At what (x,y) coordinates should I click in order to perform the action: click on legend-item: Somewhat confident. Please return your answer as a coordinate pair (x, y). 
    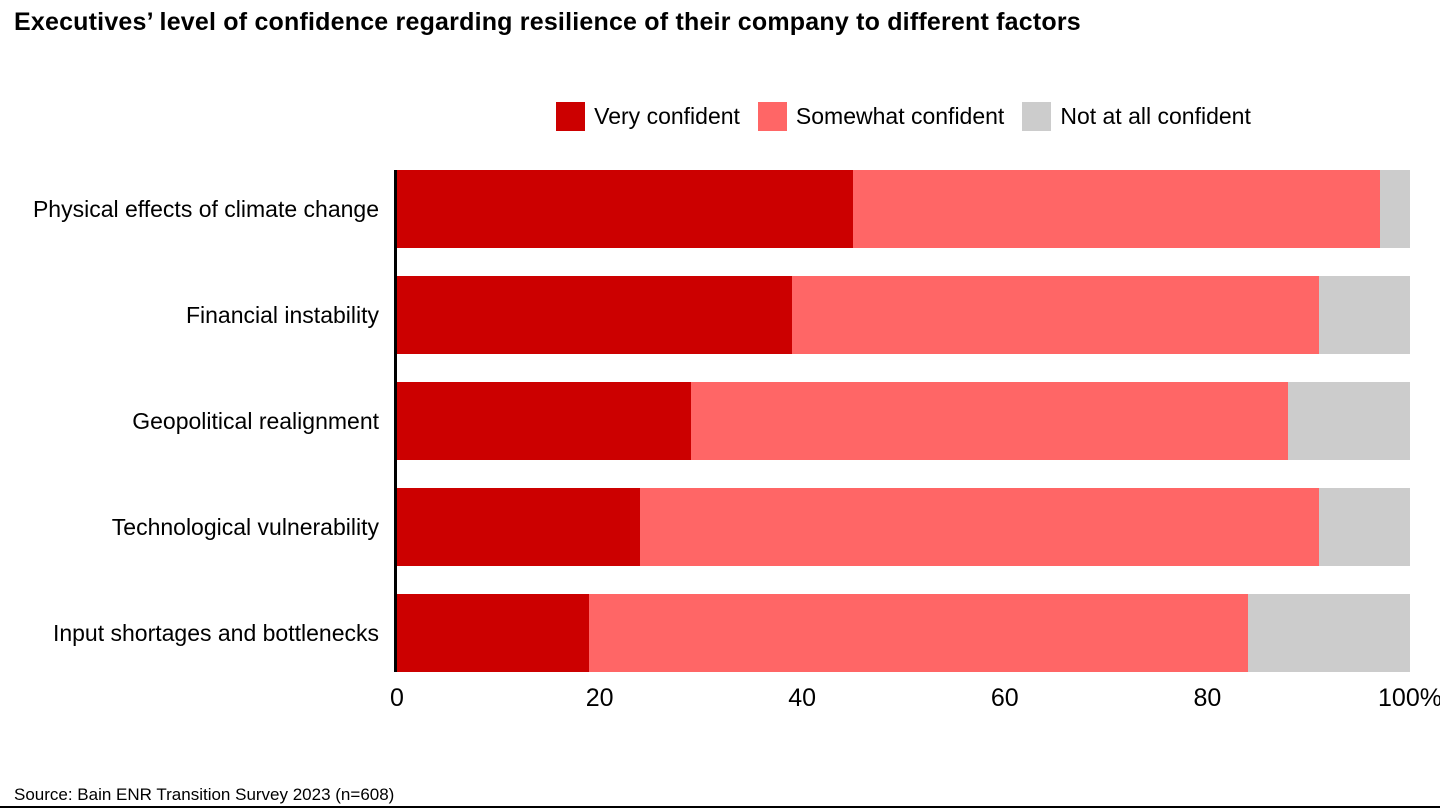
    Looking at the image, I should click on (881, 116).